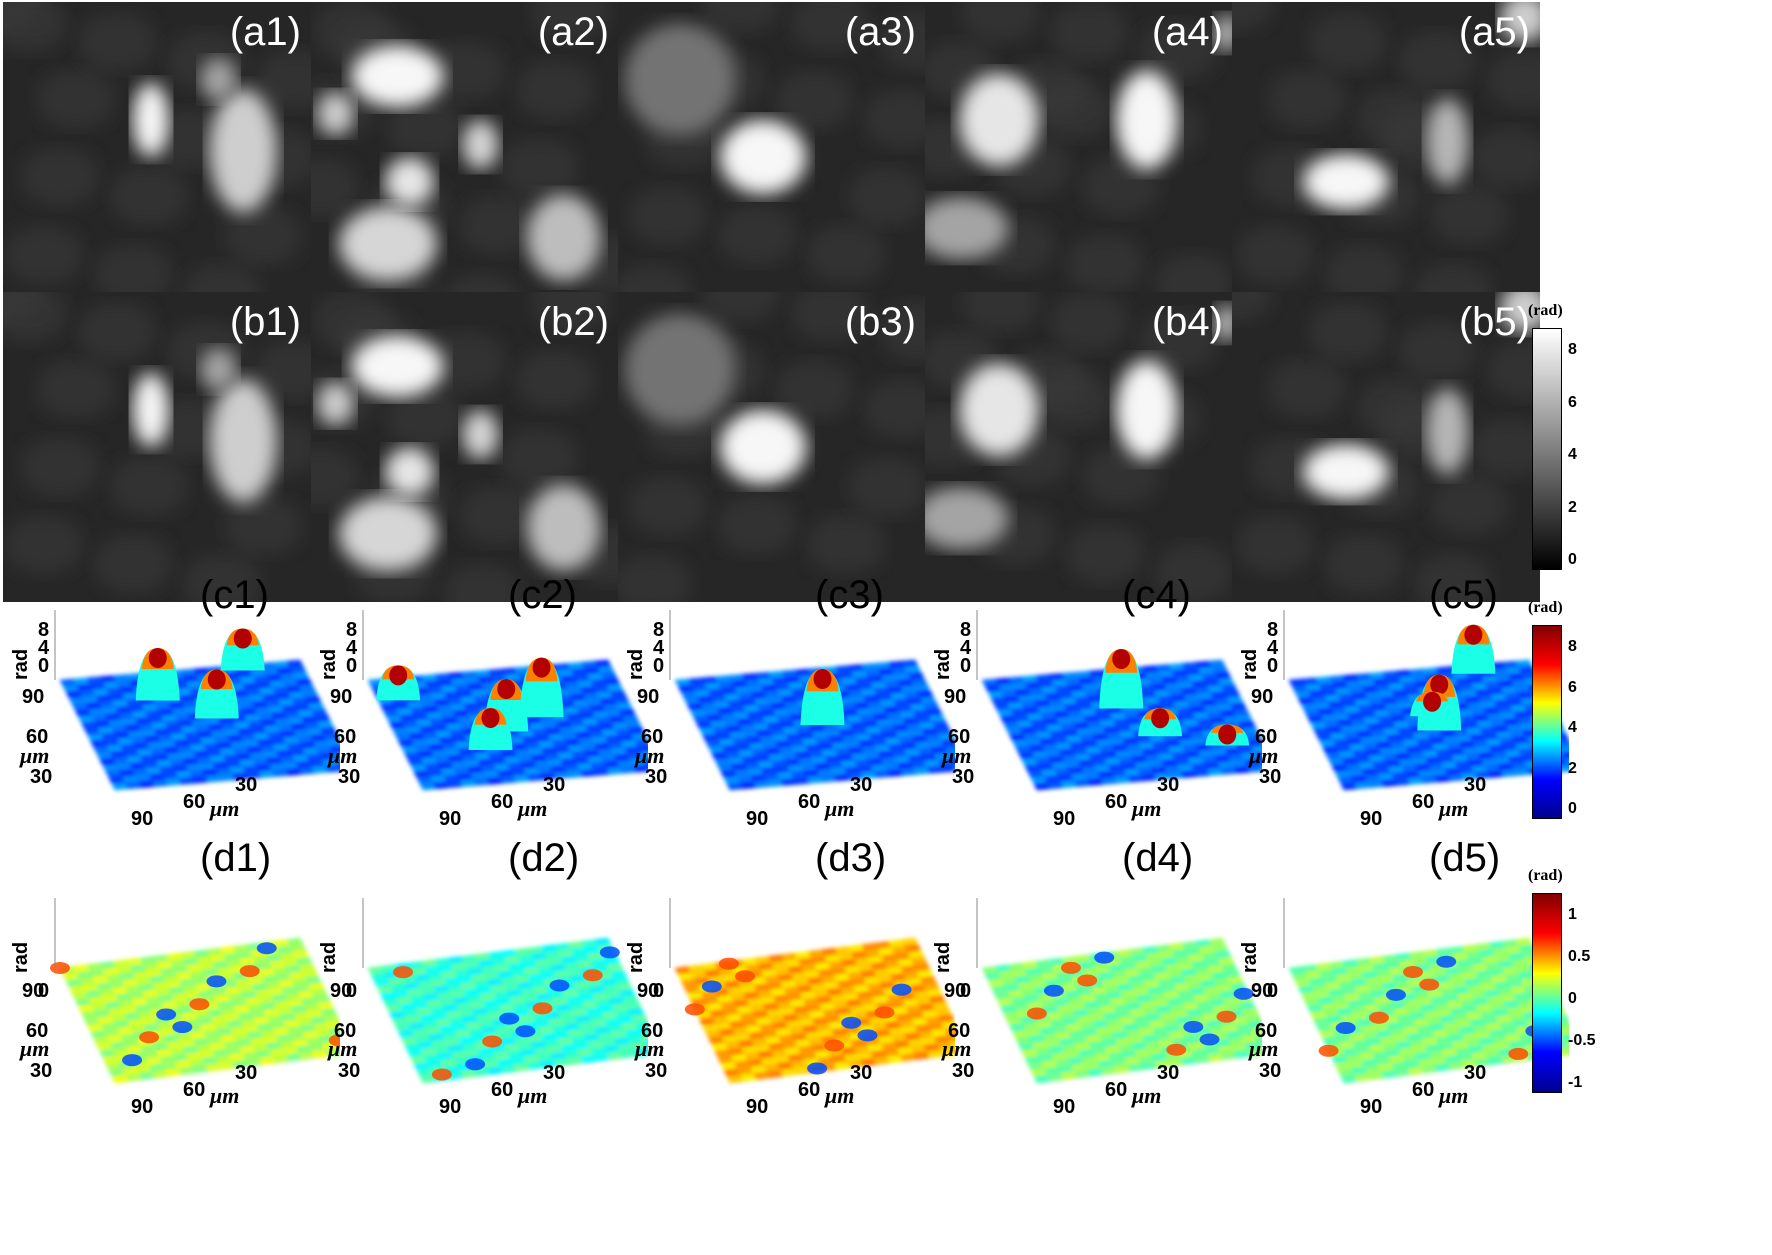 Image resolution: width=1772 pixels, height=1255 pixels. Describe the element at coordinates (1575, 1082) in the screenshot. I see `colorbar-tick: -1` at that location.